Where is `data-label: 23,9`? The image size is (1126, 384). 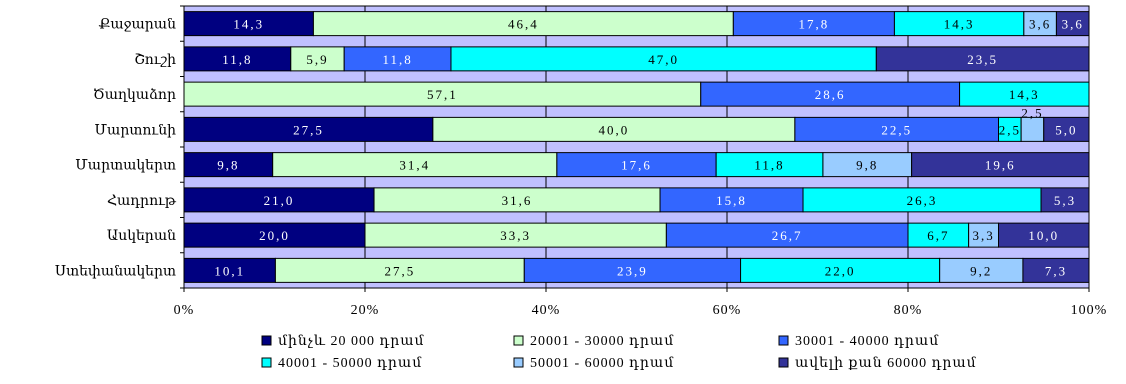 data-label: 23,9 is located at coordinates (632, 270).